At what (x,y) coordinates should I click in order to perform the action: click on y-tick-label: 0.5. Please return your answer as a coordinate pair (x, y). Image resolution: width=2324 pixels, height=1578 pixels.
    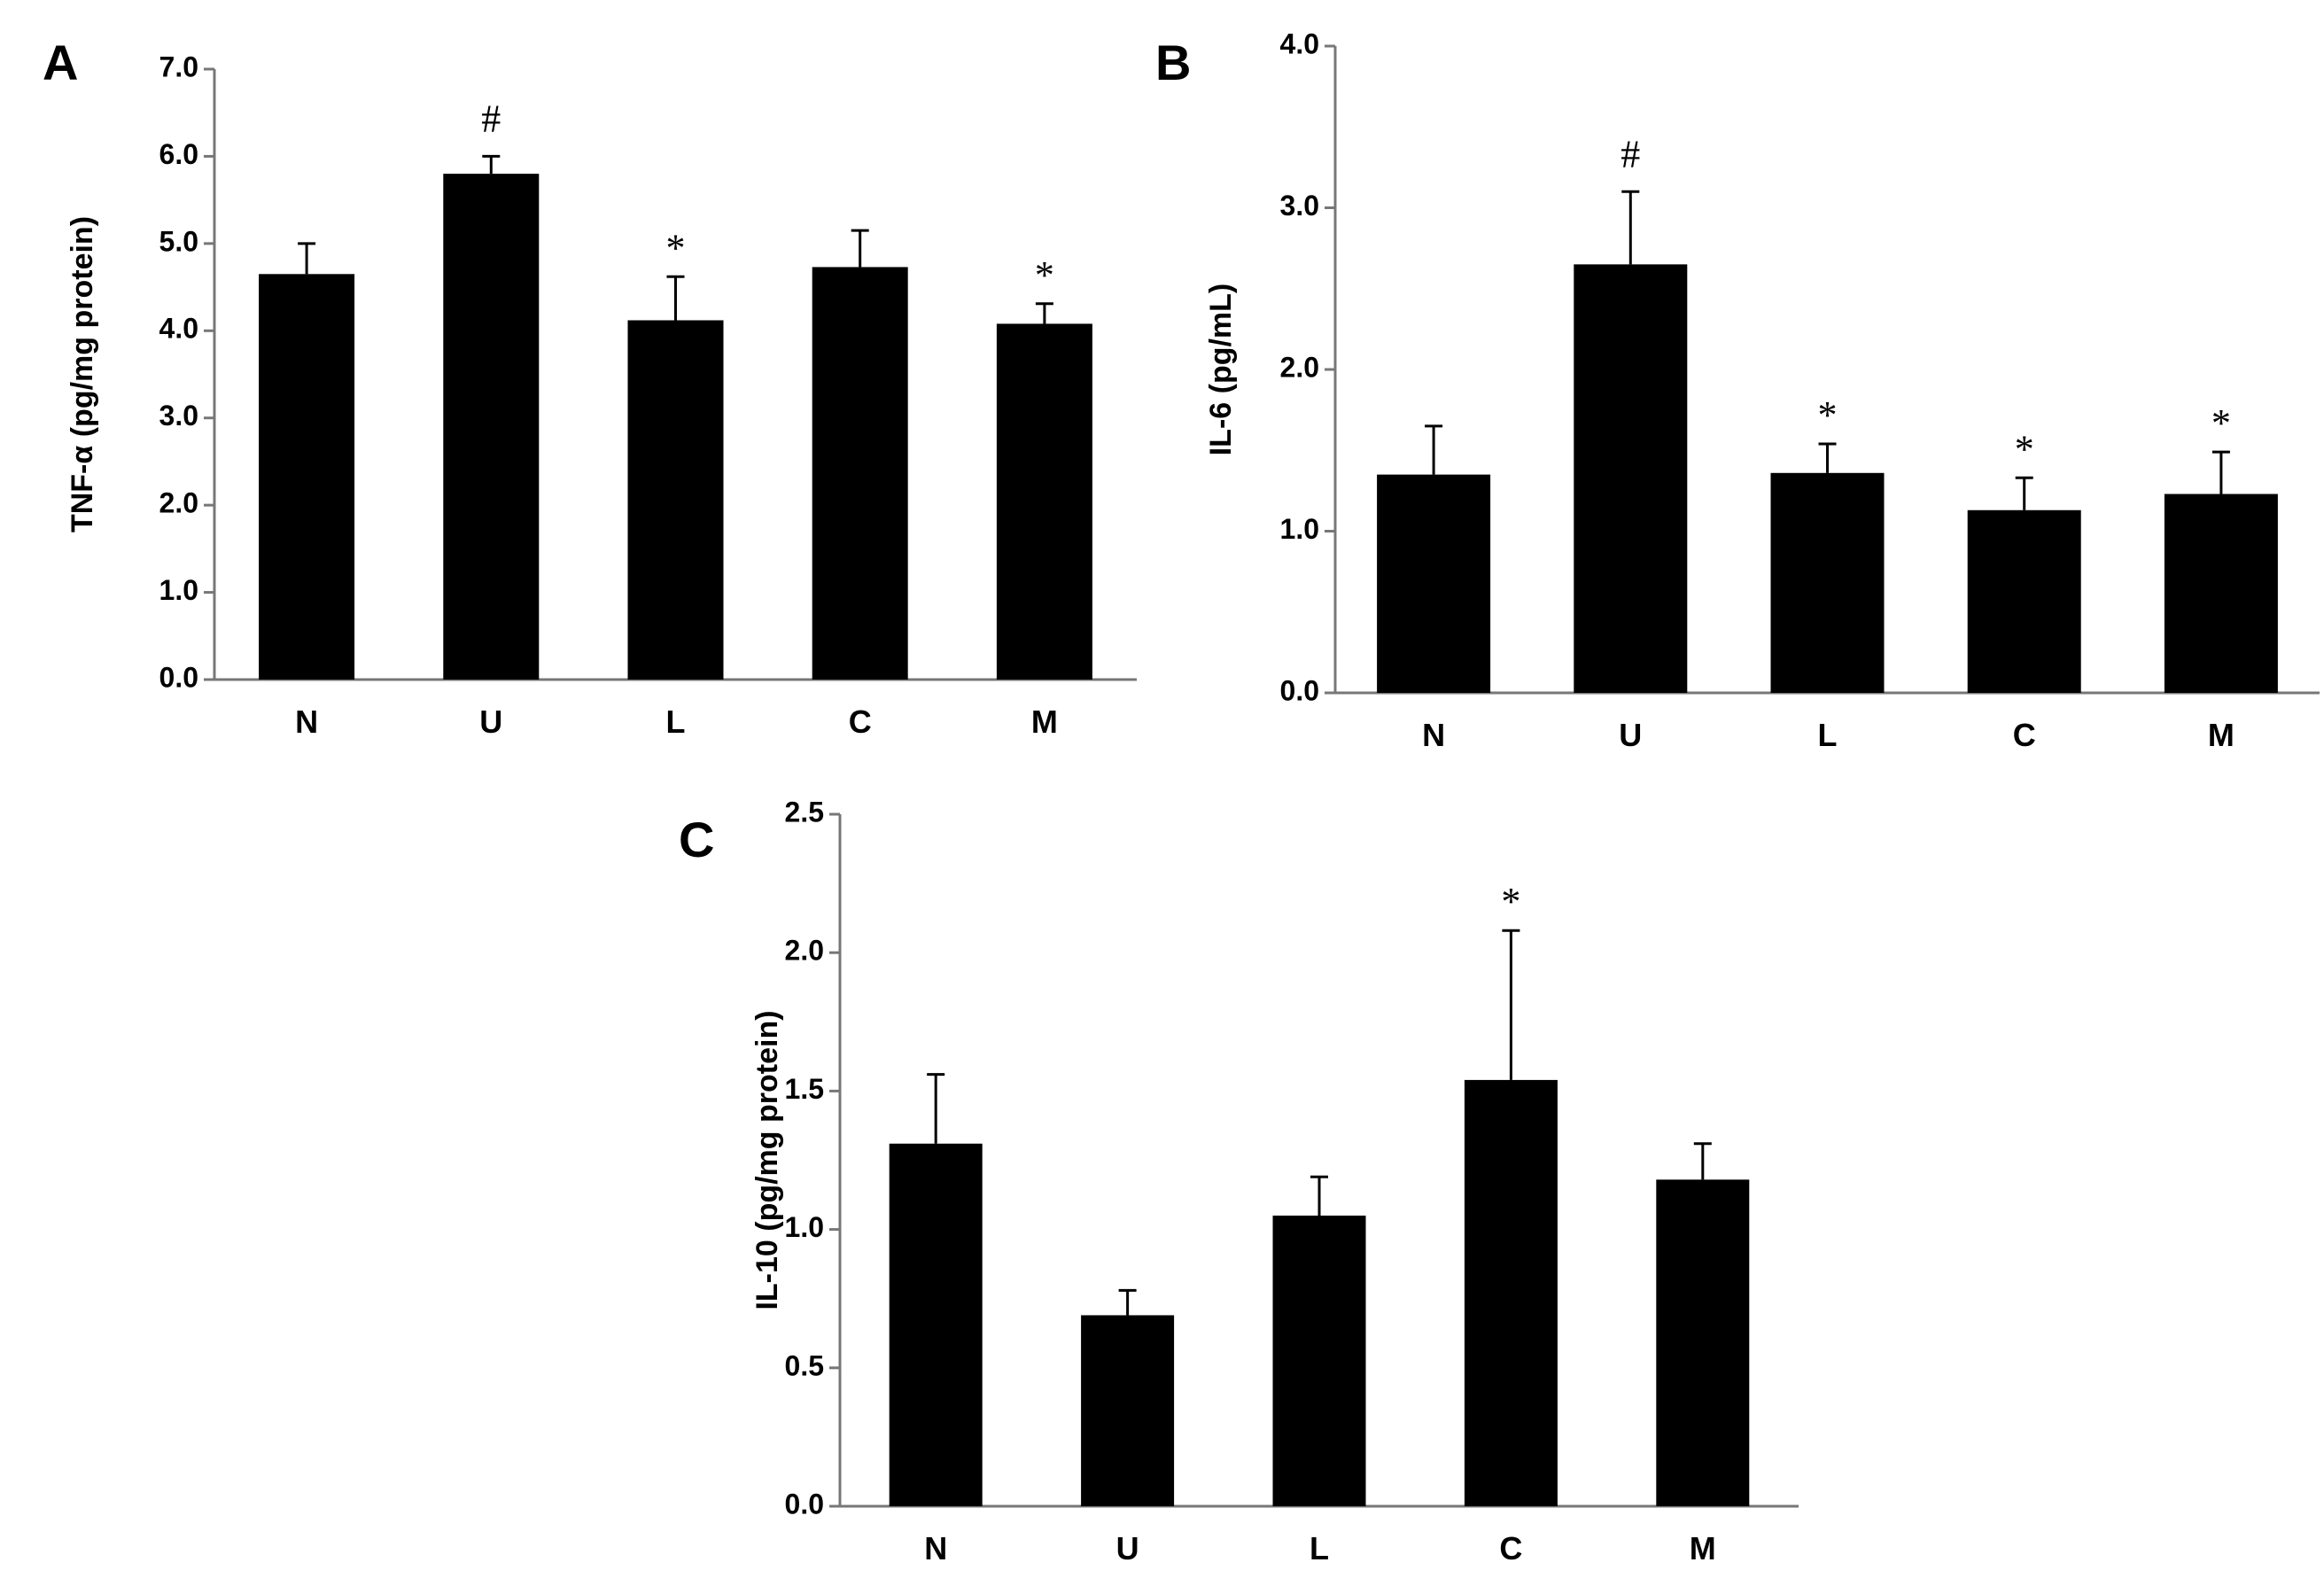
    Looking at the image, I should click on (804, 1365).